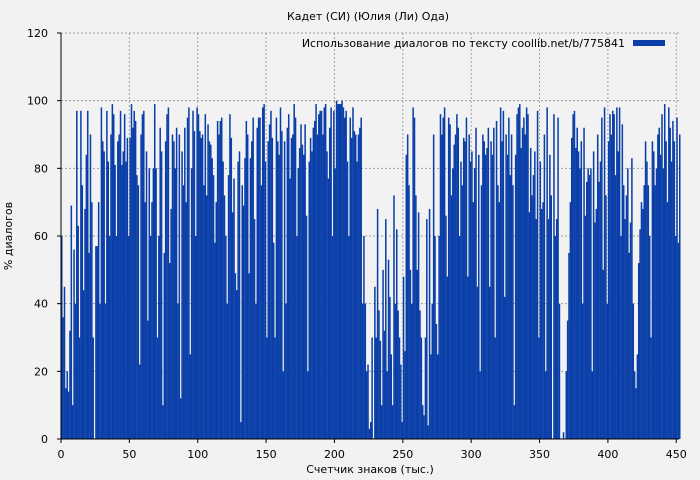 This screenshot has width=700, height=480. What do you see at coordinates (539, 454) in the screenshot?
I see `x-tick-label: 350` at bounding box center [539, 454].